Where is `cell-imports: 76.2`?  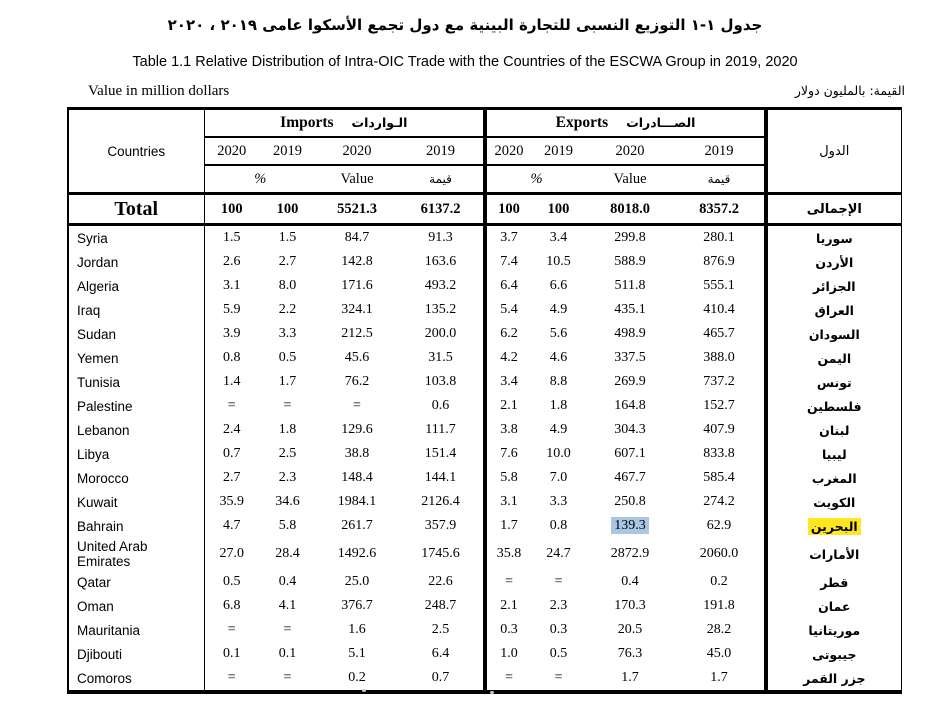 cell-imports: 76.2 is located at coordinates (357, 381).